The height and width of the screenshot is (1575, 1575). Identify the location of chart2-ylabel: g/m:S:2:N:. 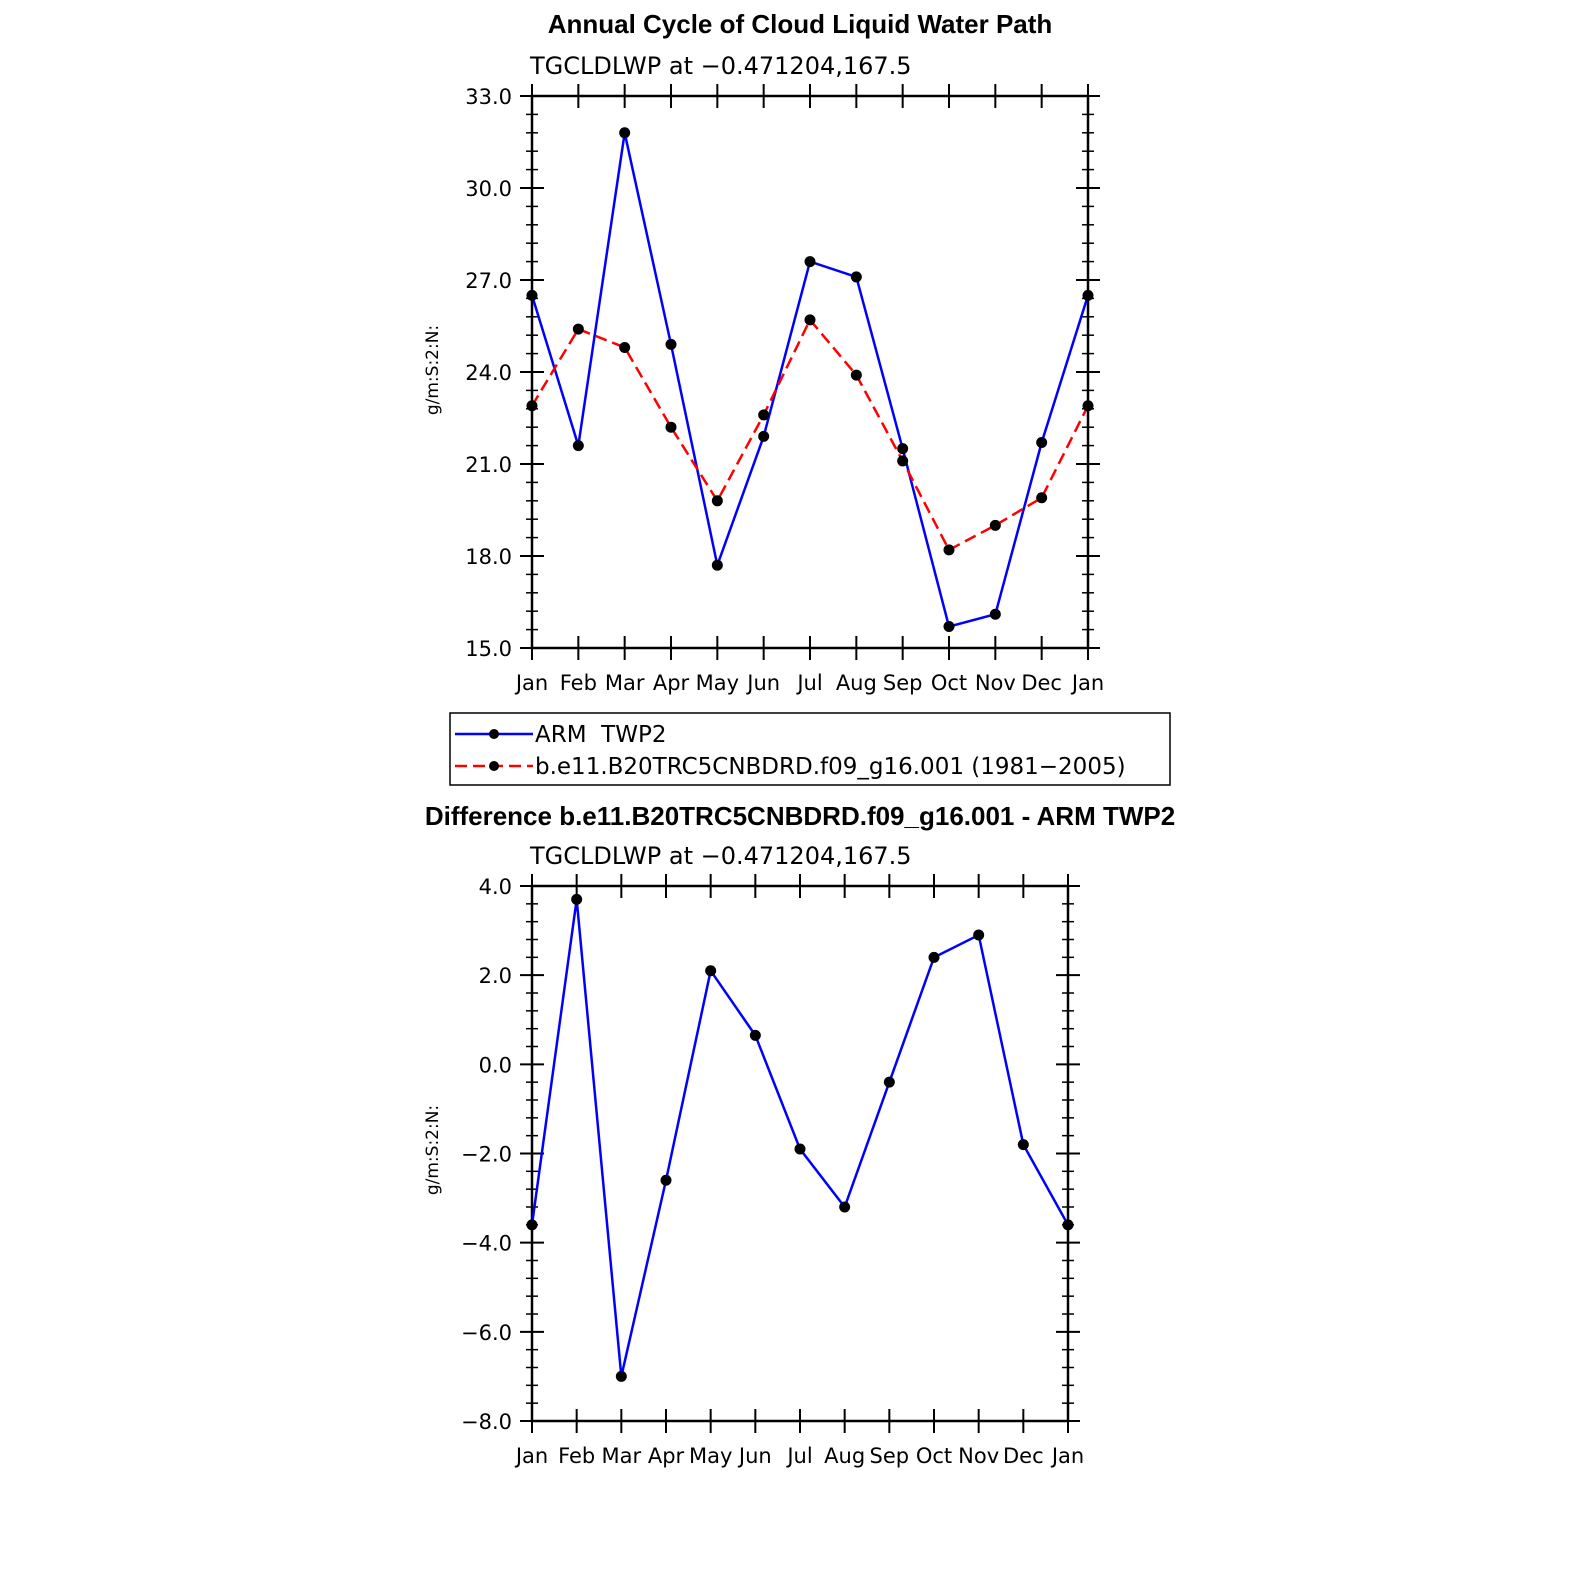
(433, 1150).